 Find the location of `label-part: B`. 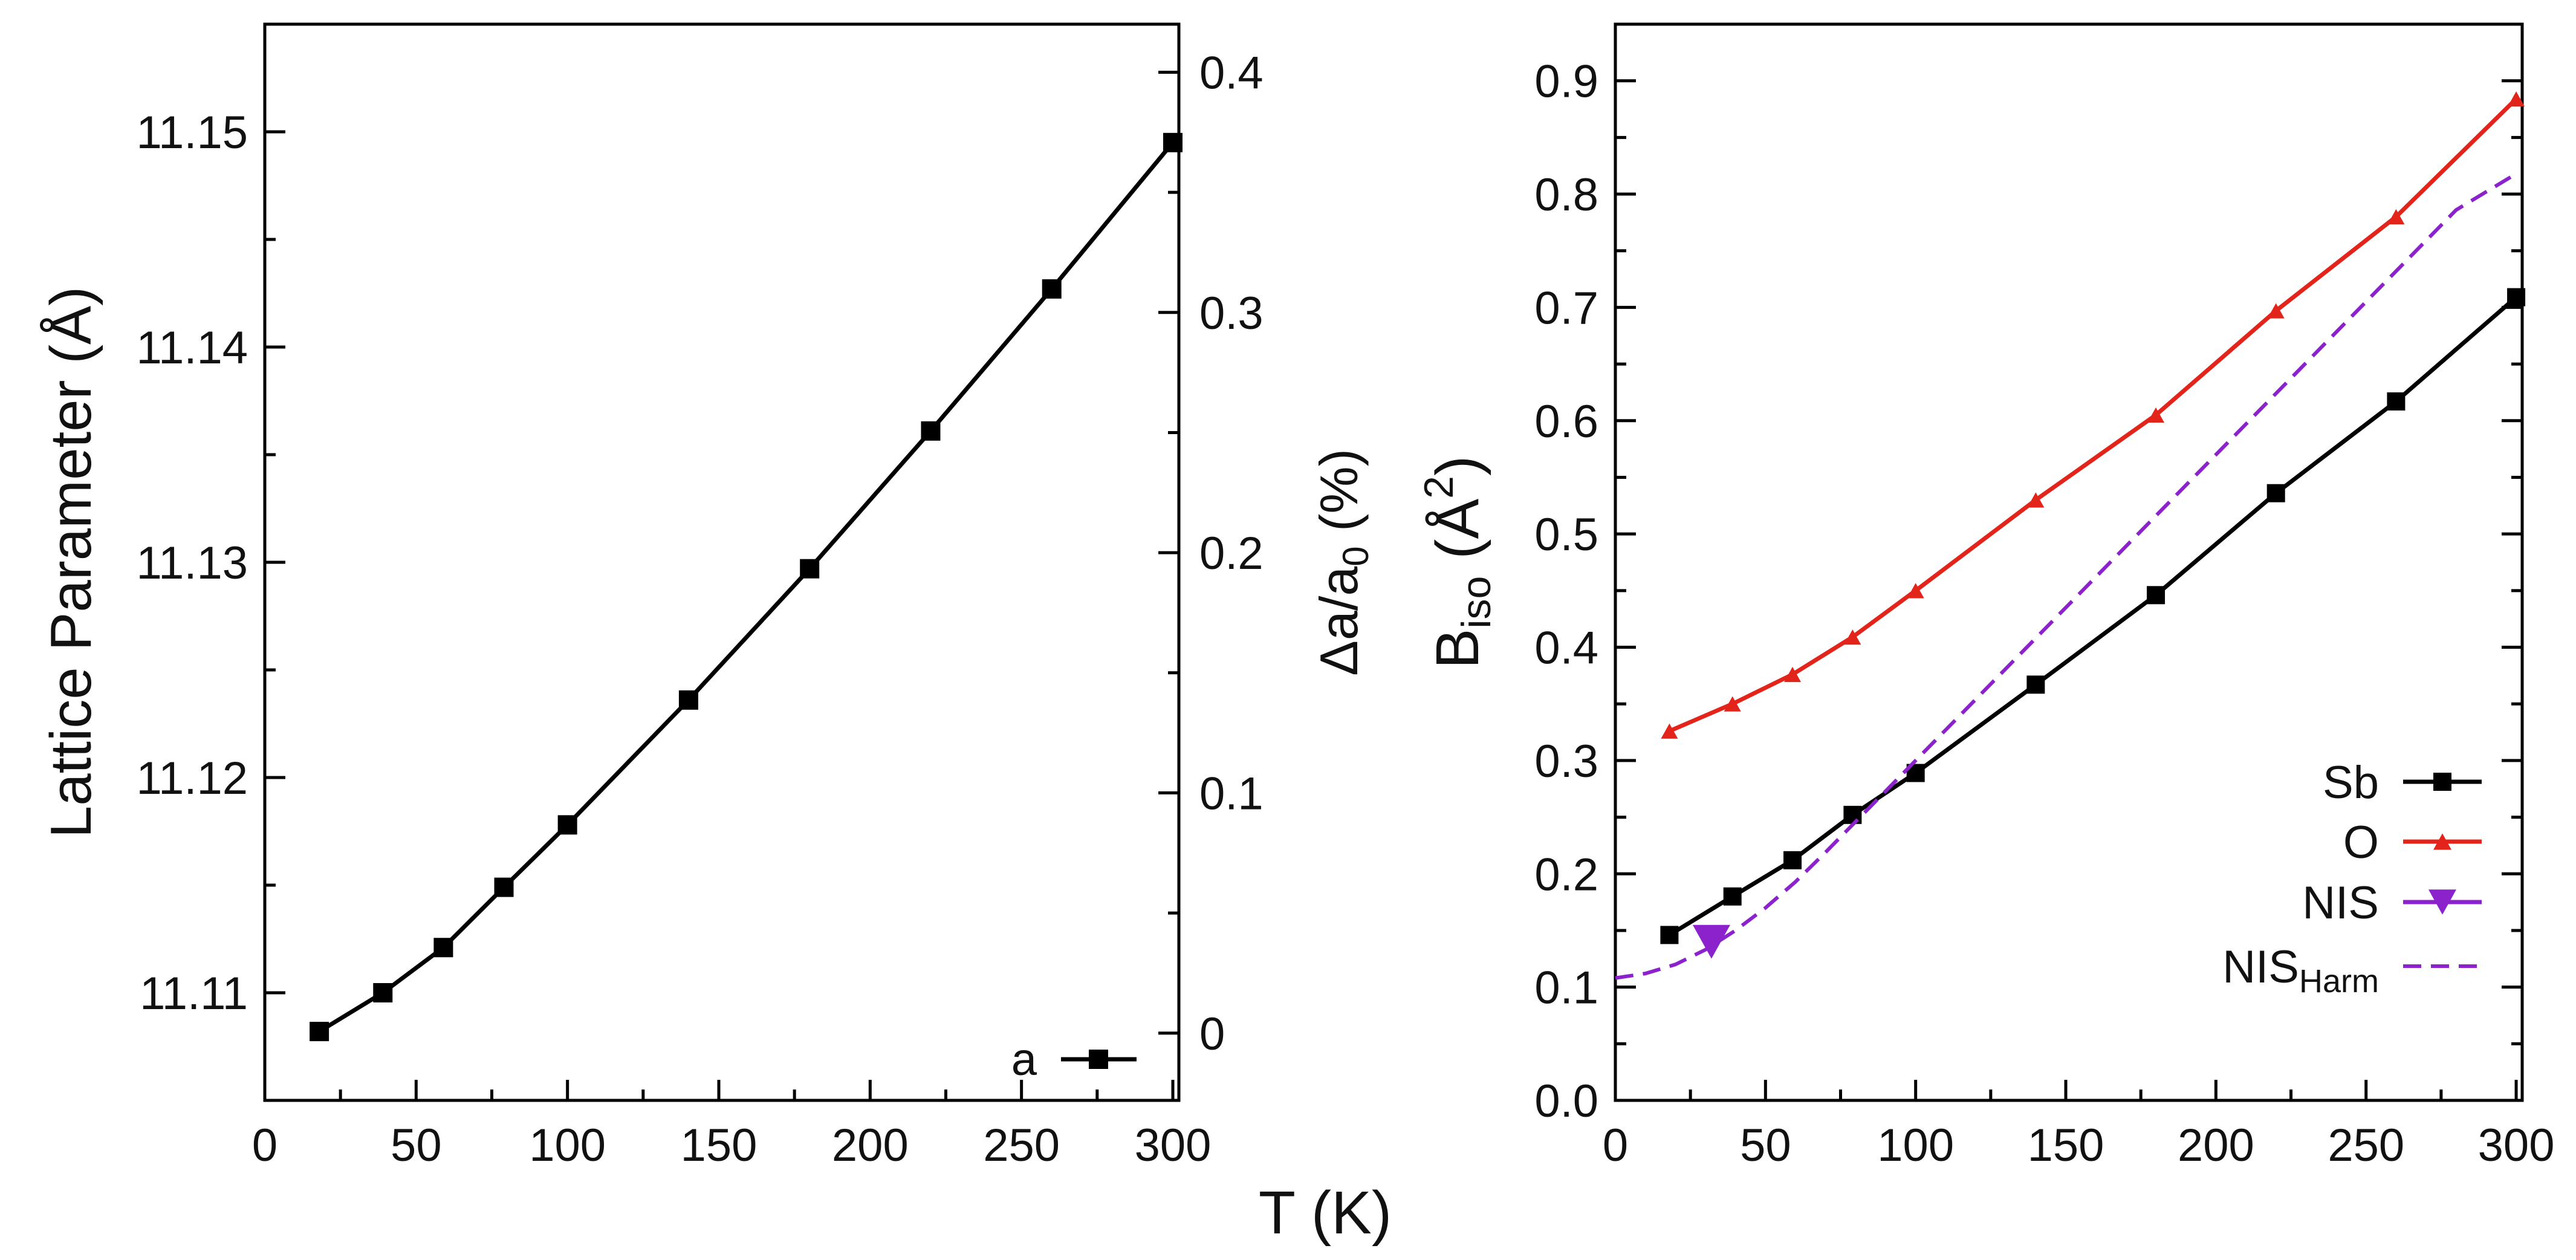

label-part: B is located at coordinates (1458, 649).